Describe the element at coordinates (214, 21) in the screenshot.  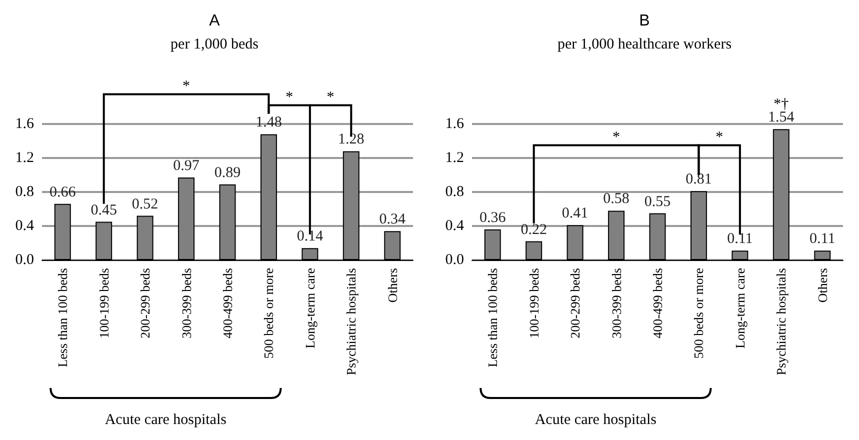
I see `chart-title: A` at that location.